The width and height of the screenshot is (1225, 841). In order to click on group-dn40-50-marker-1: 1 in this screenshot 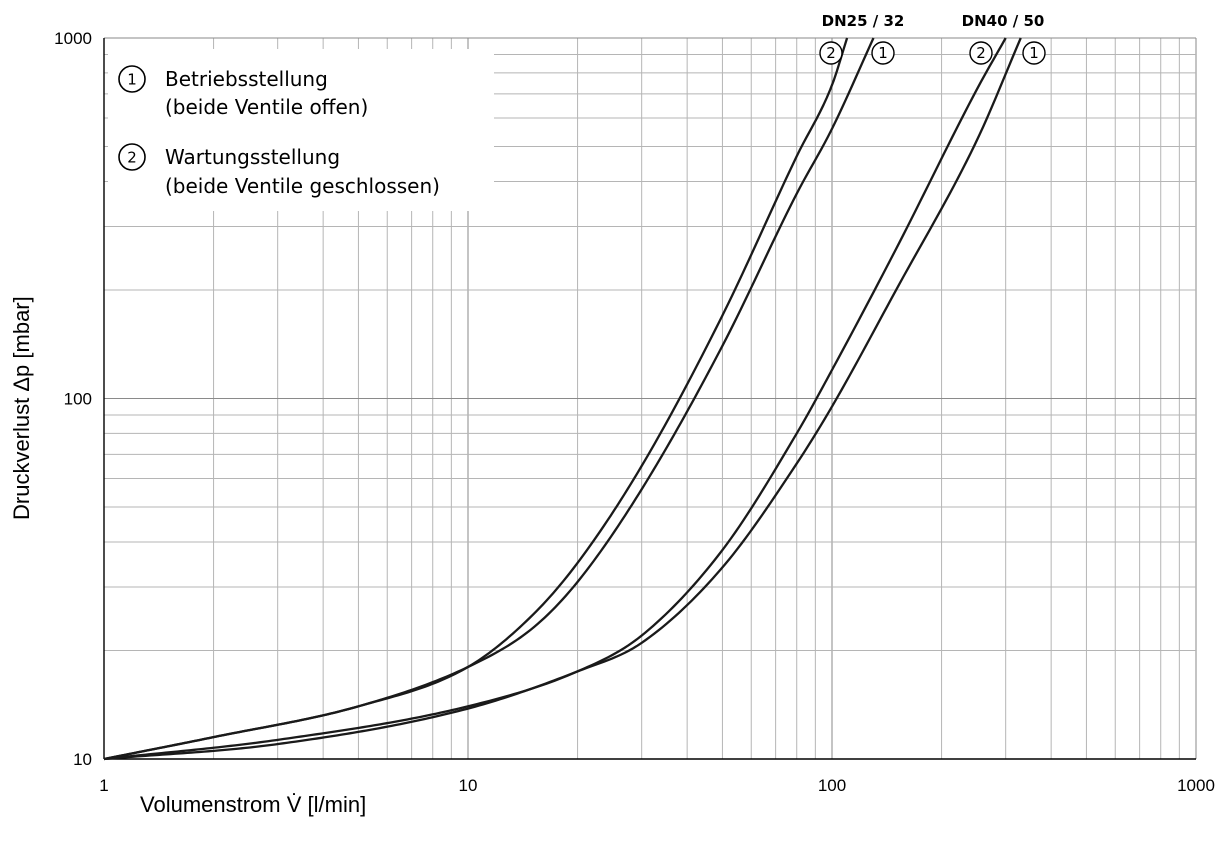, I will do `click(1034, 53)`.